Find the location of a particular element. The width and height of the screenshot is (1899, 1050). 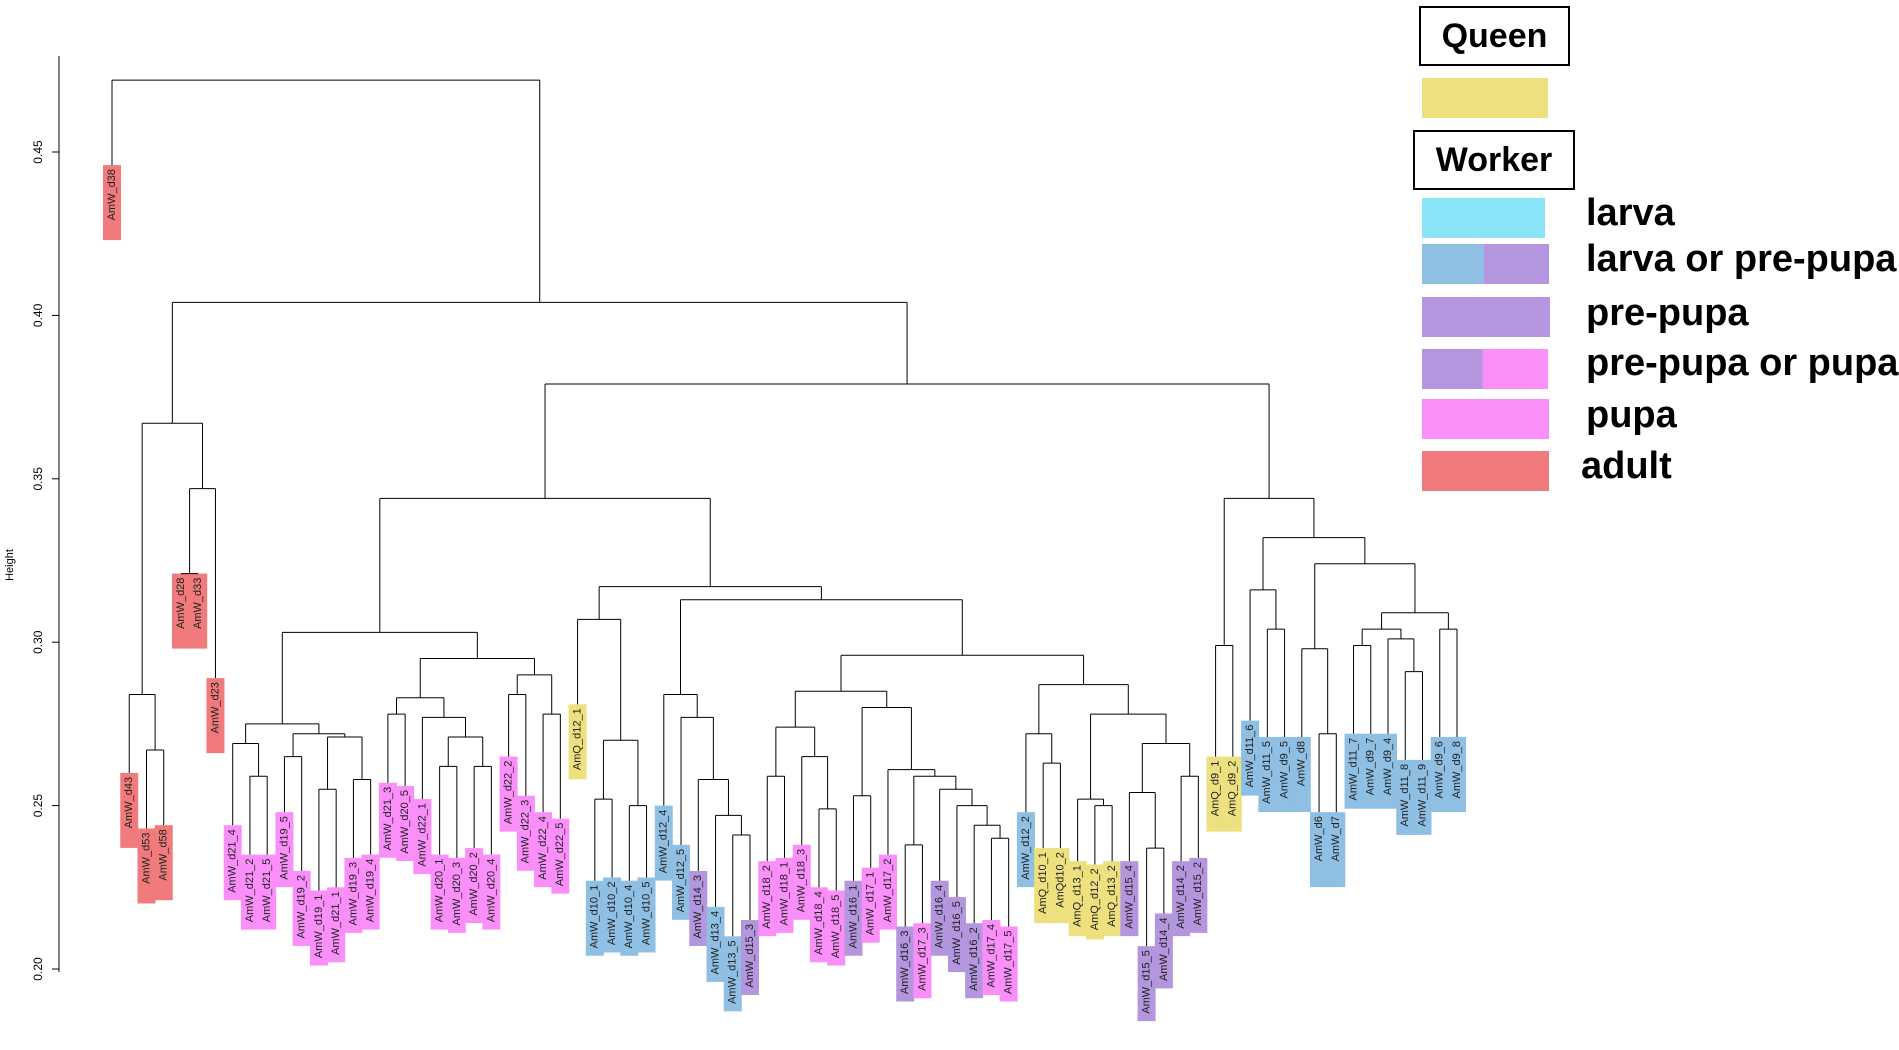

leaf-label-AmQ_d13_2: AmQ_d13_2 is located at coordinates (1112, 896).